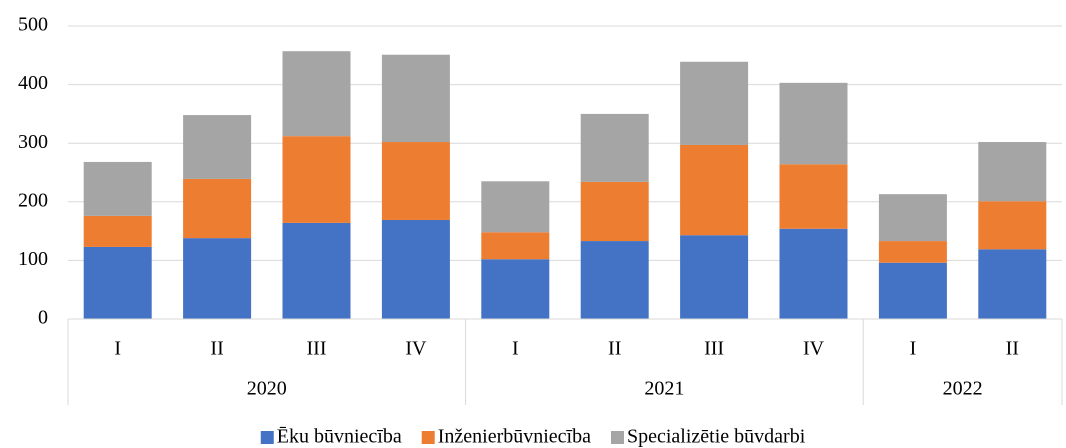  Describe the element at coordinates (267, 389) in the screenshot. I see `group-label: 2020` at that location.